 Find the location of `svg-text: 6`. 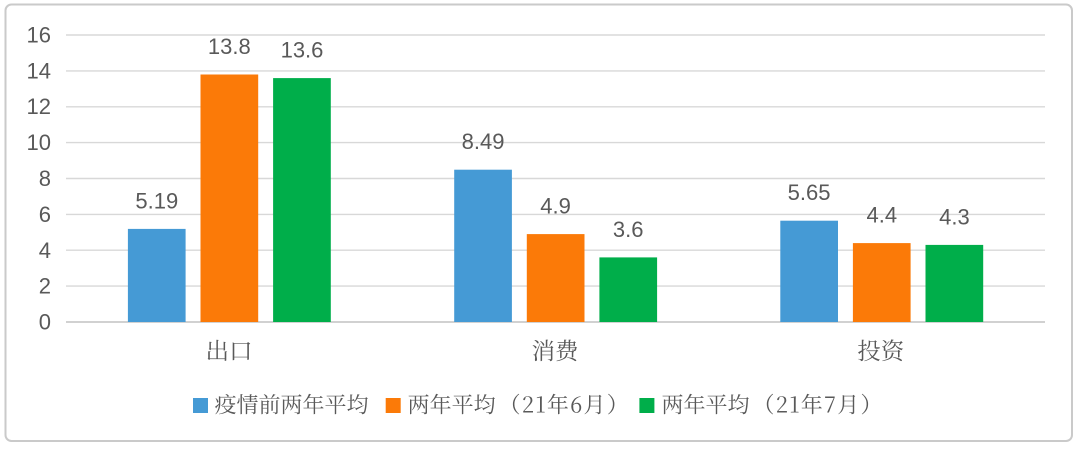

svg-text: 6 is located at coordinates (45, 214).